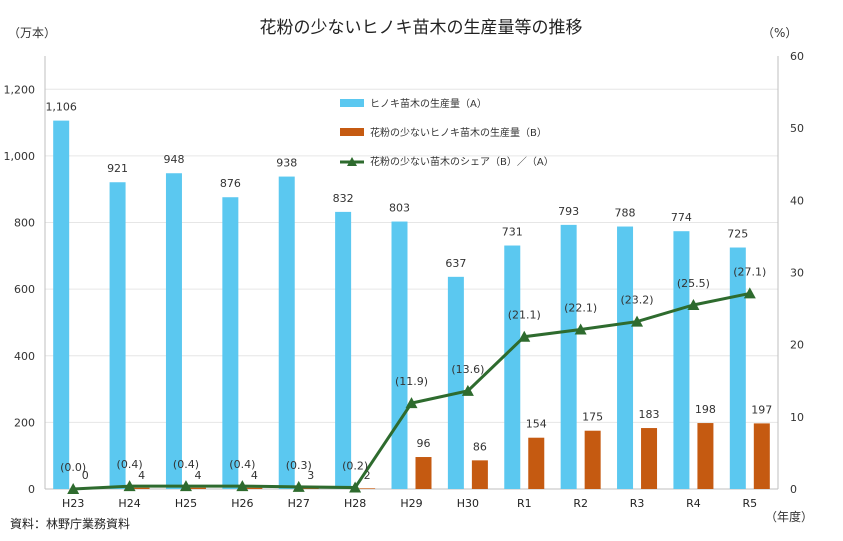 The width and height of the screenshot is (843, 541). Describe the element at coordinates (480, 446) in the screenshot. I see `data-label-b: 86` at that location.